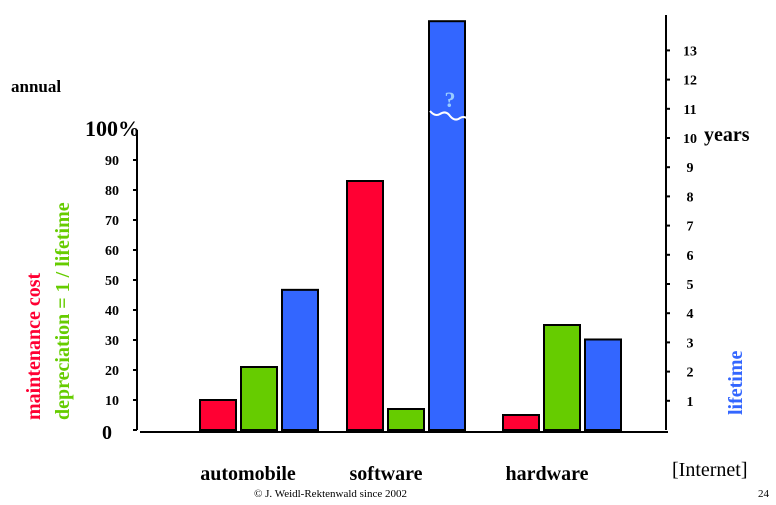 The width and height of the screenshot is (776, 505). I want to click on internet-label: [Internet], so click(710, 470).